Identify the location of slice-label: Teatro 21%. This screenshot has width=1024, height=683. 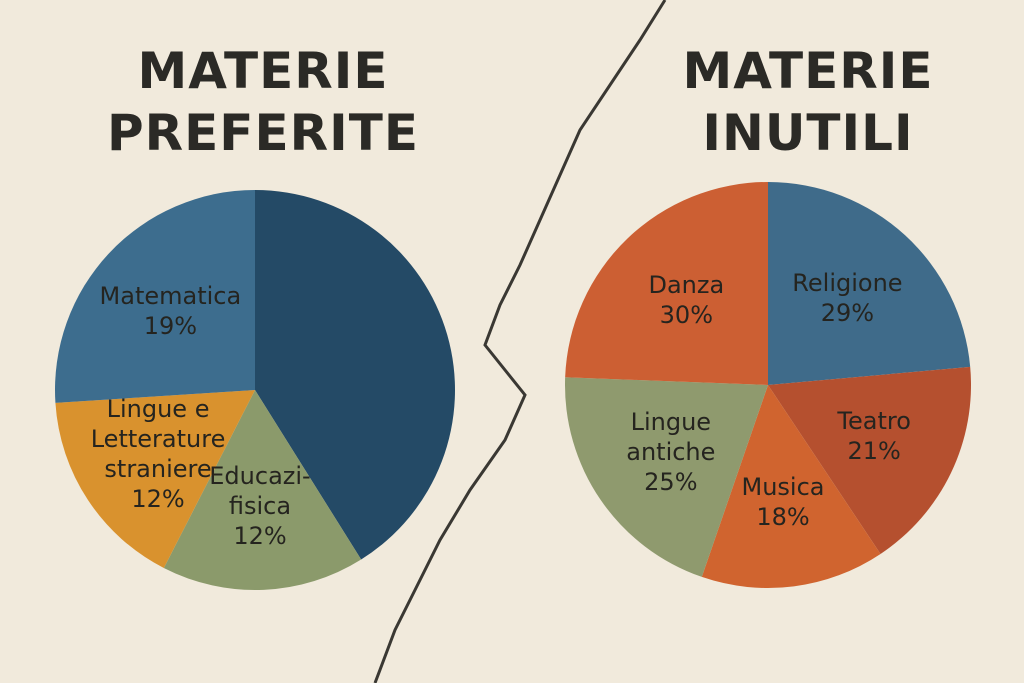
(874, 436).